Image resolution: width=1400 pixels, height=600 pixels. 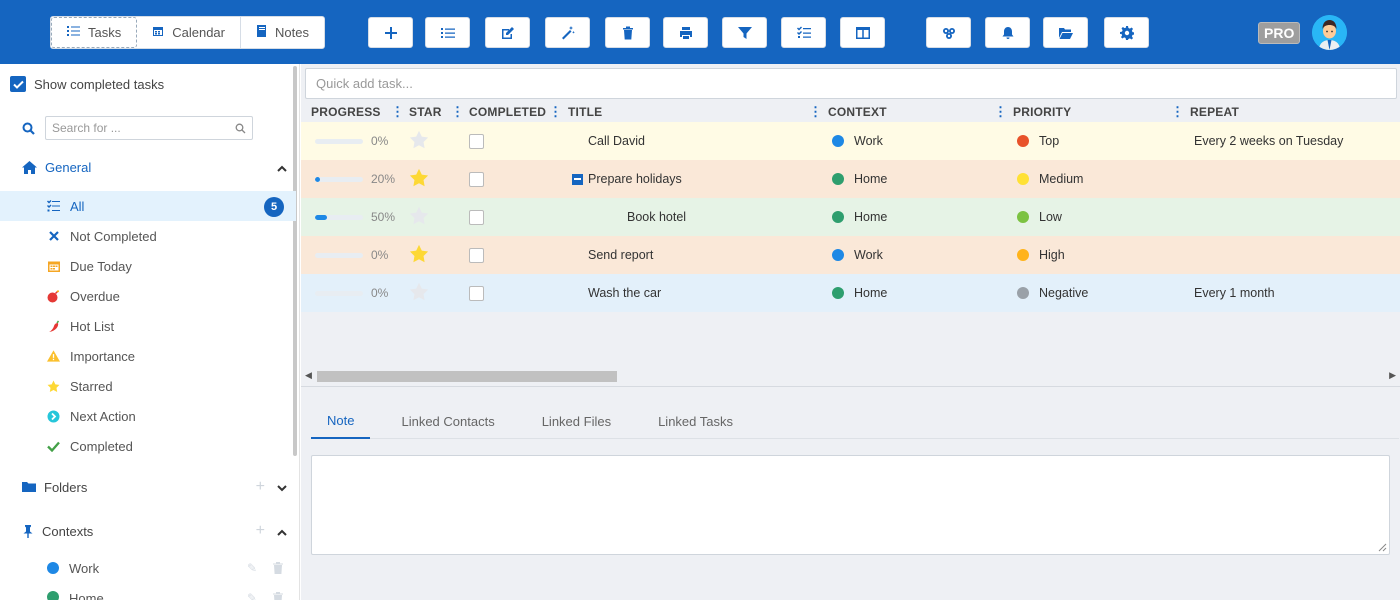 I want to click on column-header-progress: PROGRESS, so click(x=346, y=112).